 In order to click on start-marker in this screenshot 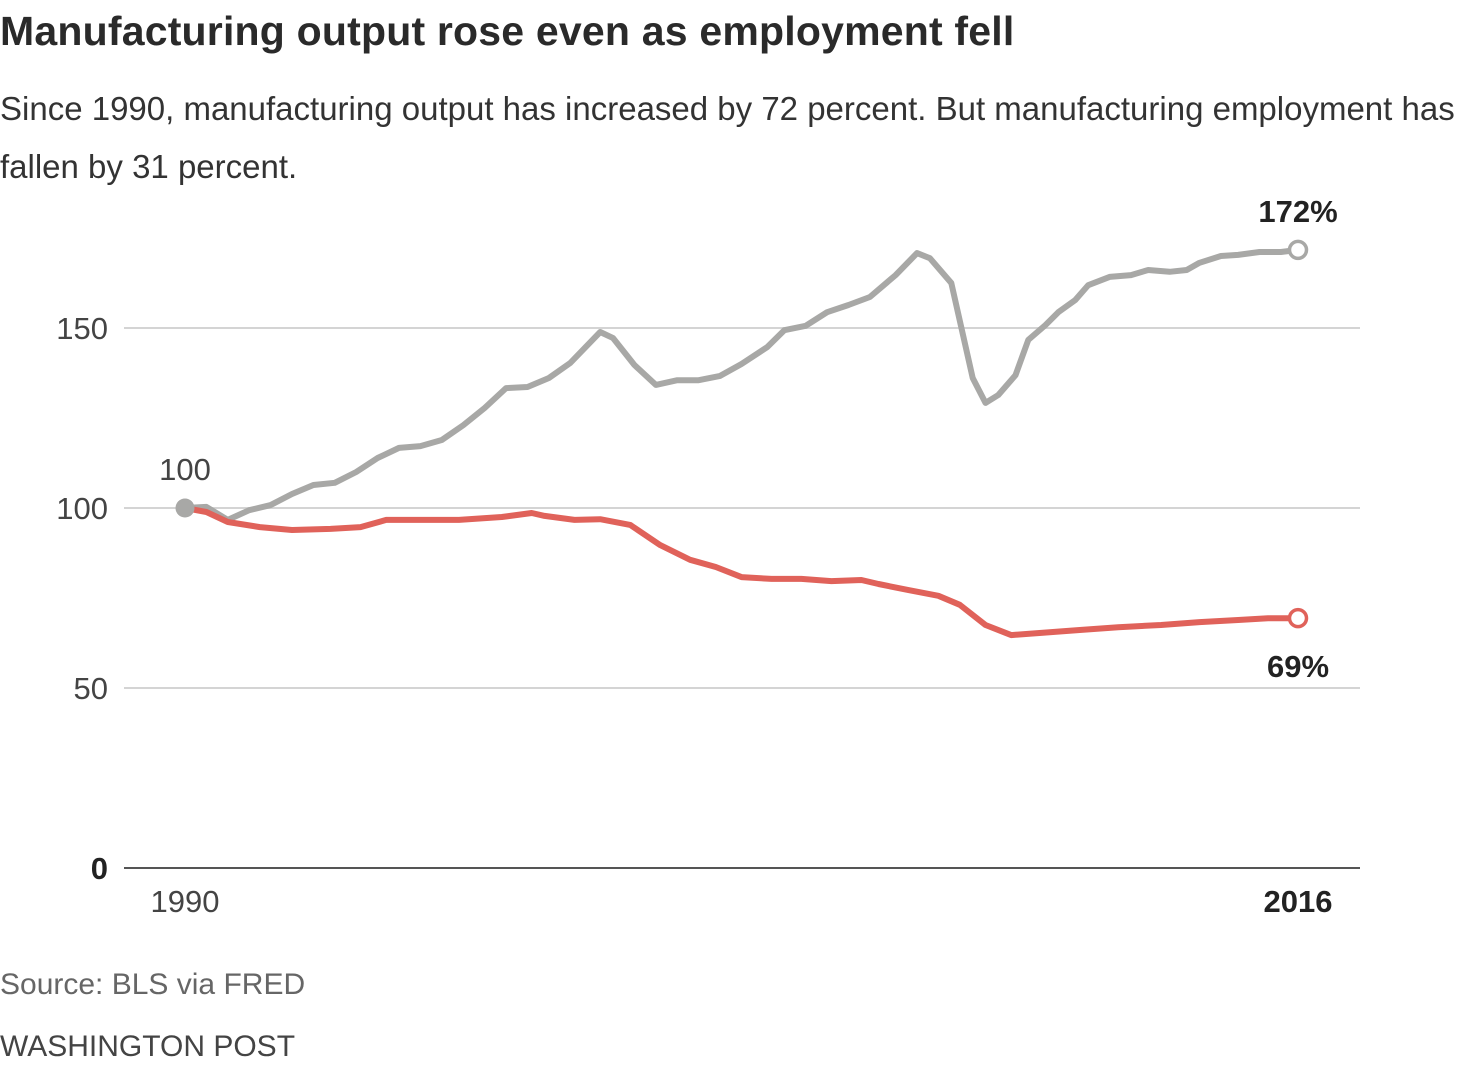, I will do `click(185, 508)`.